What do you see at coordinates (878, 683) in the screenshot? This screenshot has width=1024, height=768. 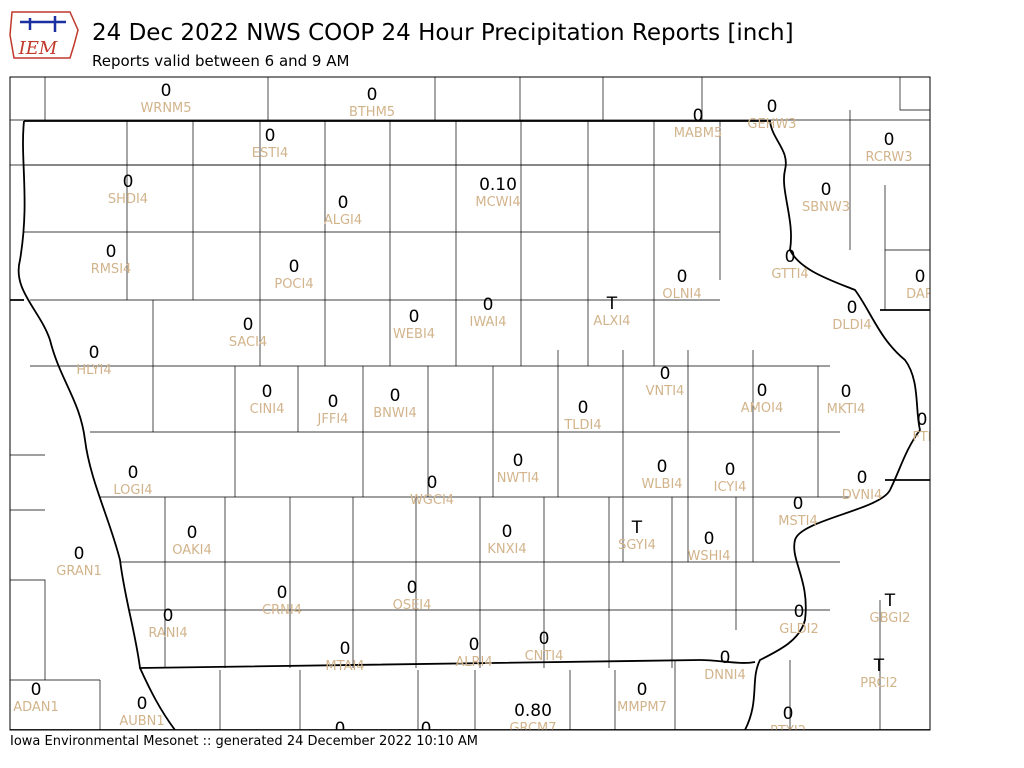 I see `station-id: PRCI2` at bounding box center [878, 683].